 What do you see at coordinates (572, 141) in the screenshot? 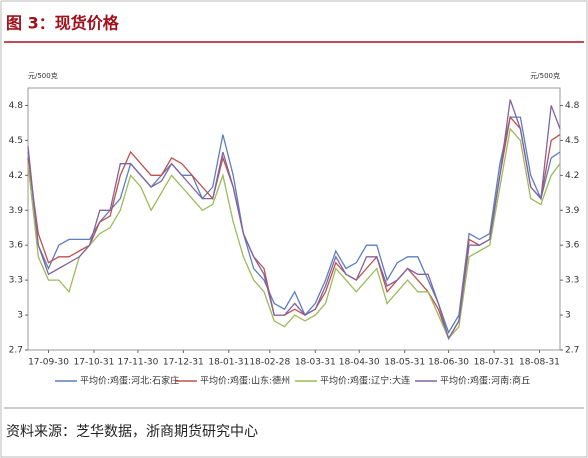
I see `y2-tick-label: 4.5` at bounding box center [572, 141].